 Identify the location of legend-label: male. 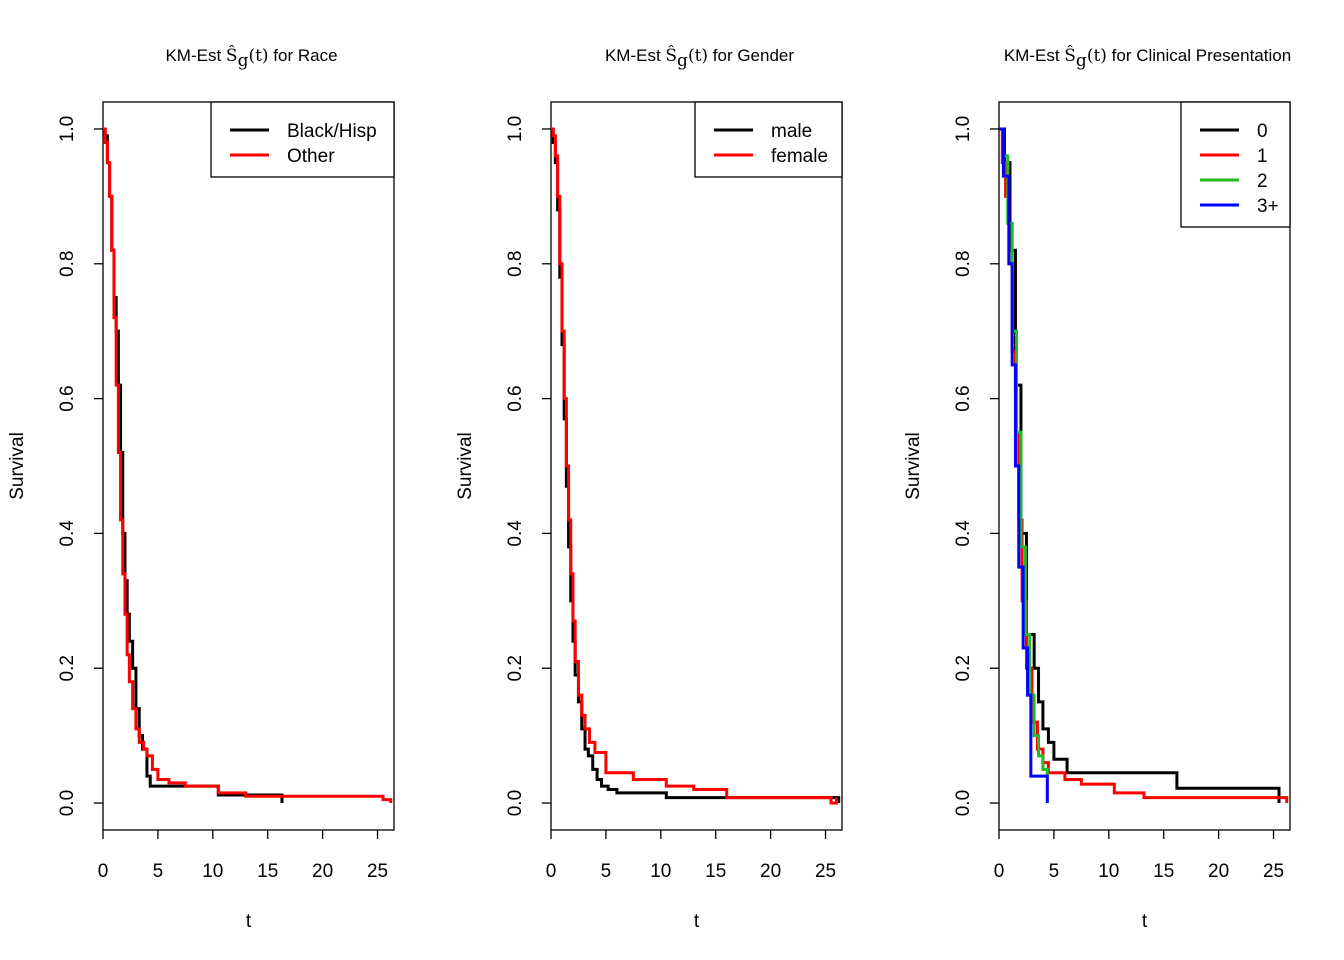
(791, 131).